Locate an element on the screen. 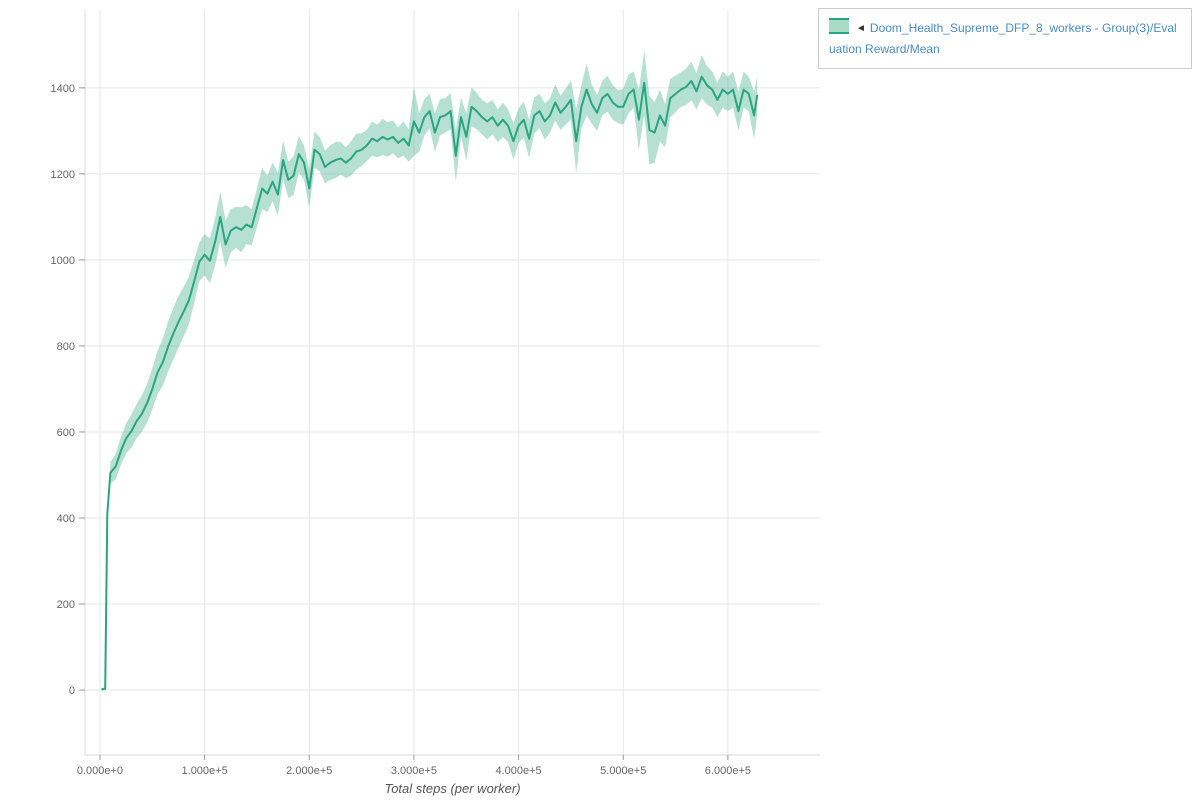 This screenshot has height=800, width=1200. y-tick-label: 1200 is located at coordinates (63, 175).